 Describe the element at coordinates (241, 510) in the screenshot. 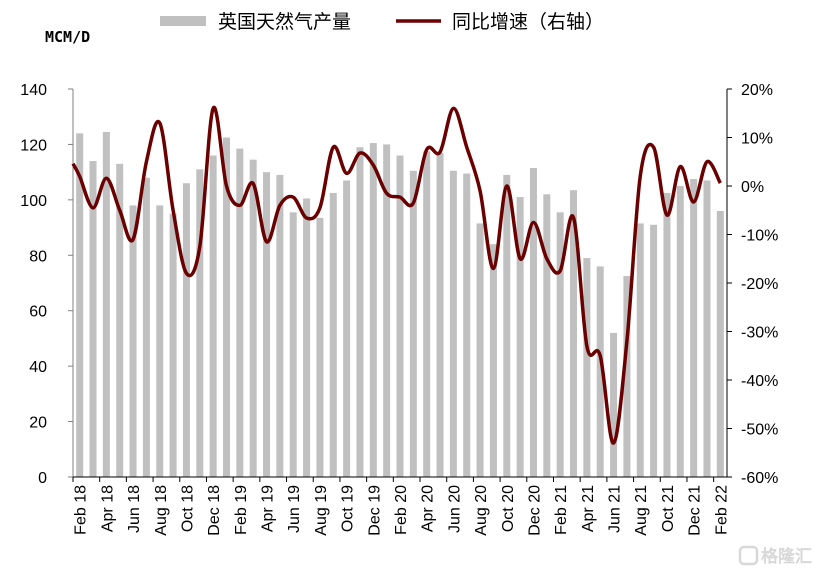

I see `x-tick-label: Feb 19` at that location.